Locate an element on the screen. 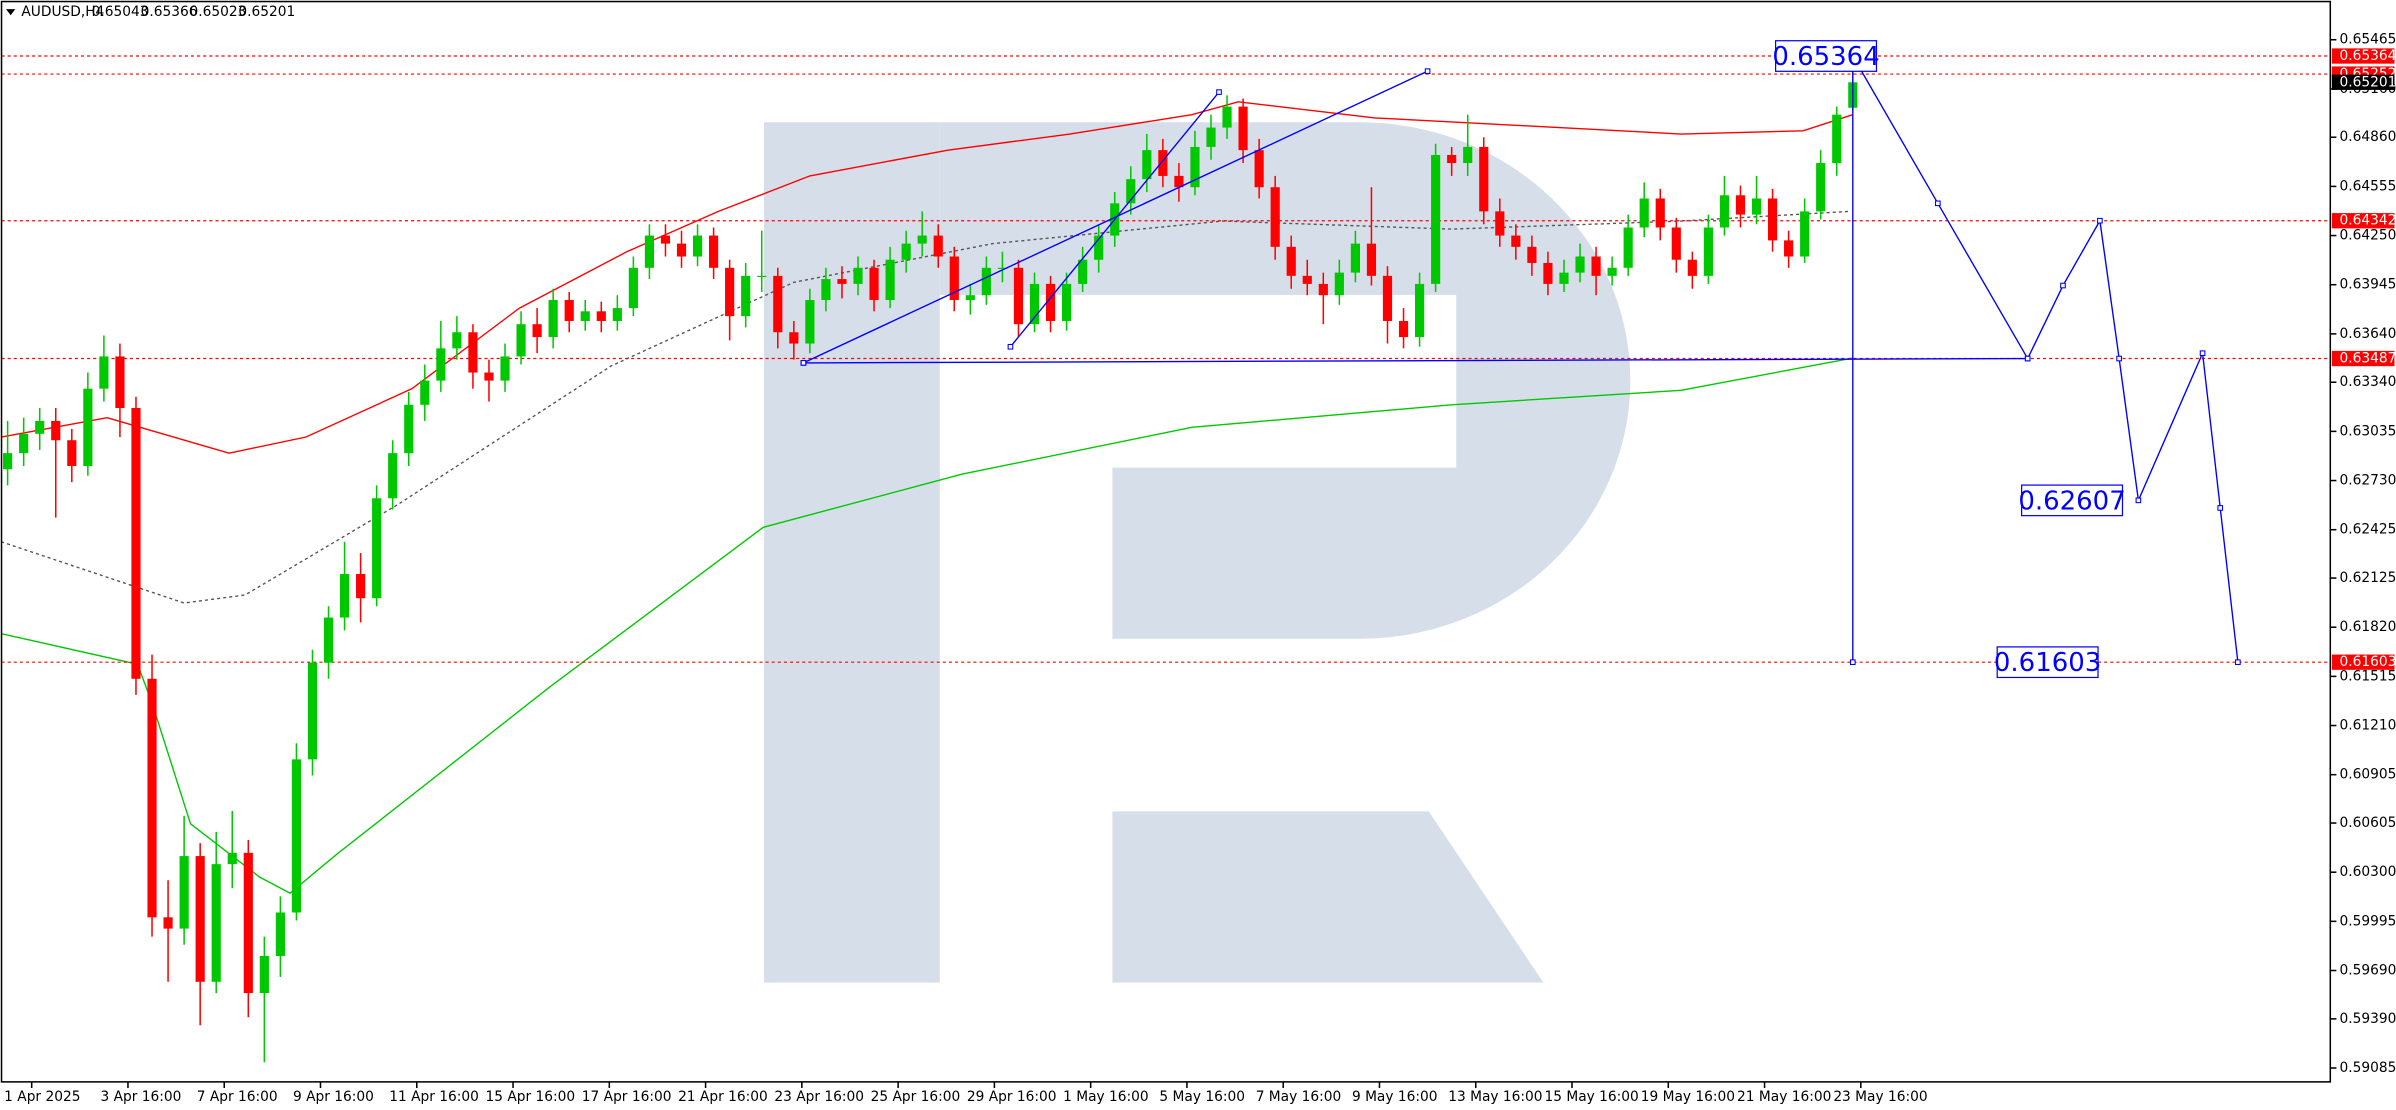 Image resolution: width=2396 pixels, height=1110 pixels. header-ohlc: 0.65043 is located at coordinates (120, 12).